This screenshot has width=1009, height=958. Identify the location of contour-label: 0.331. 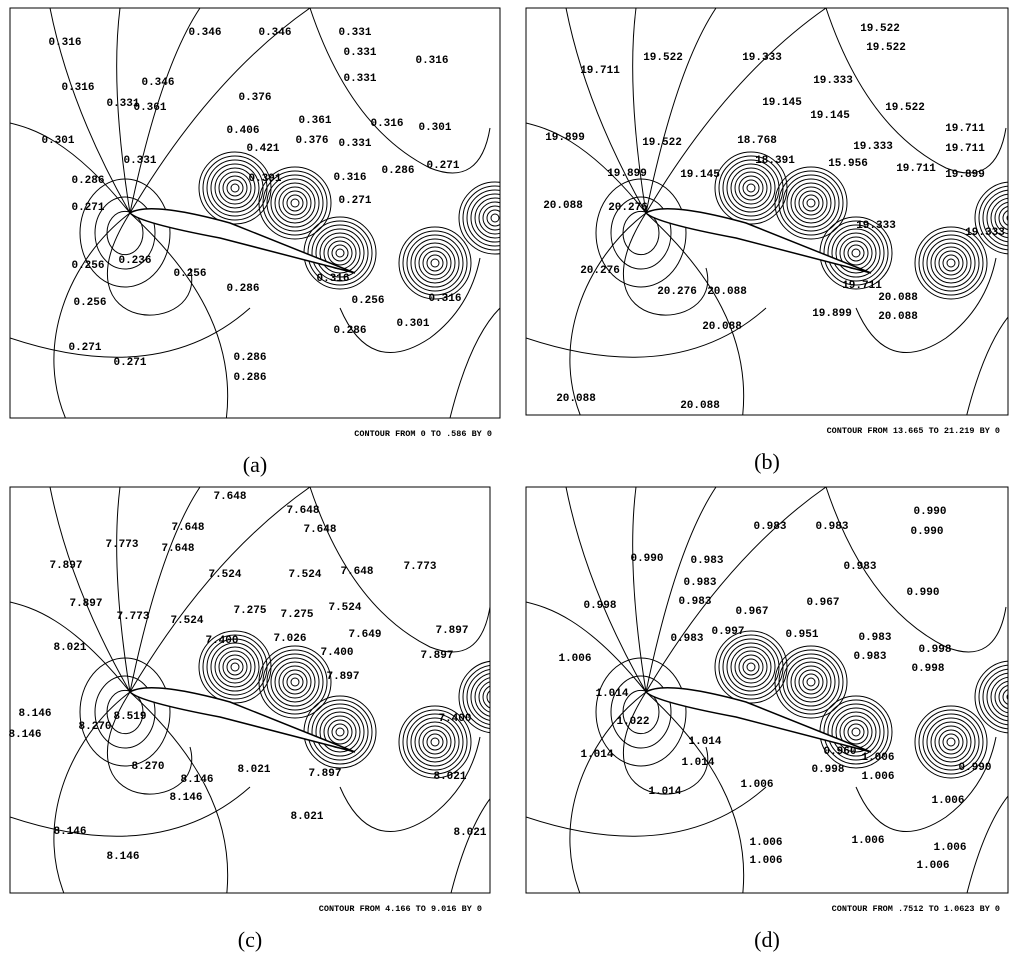
(354, 33).